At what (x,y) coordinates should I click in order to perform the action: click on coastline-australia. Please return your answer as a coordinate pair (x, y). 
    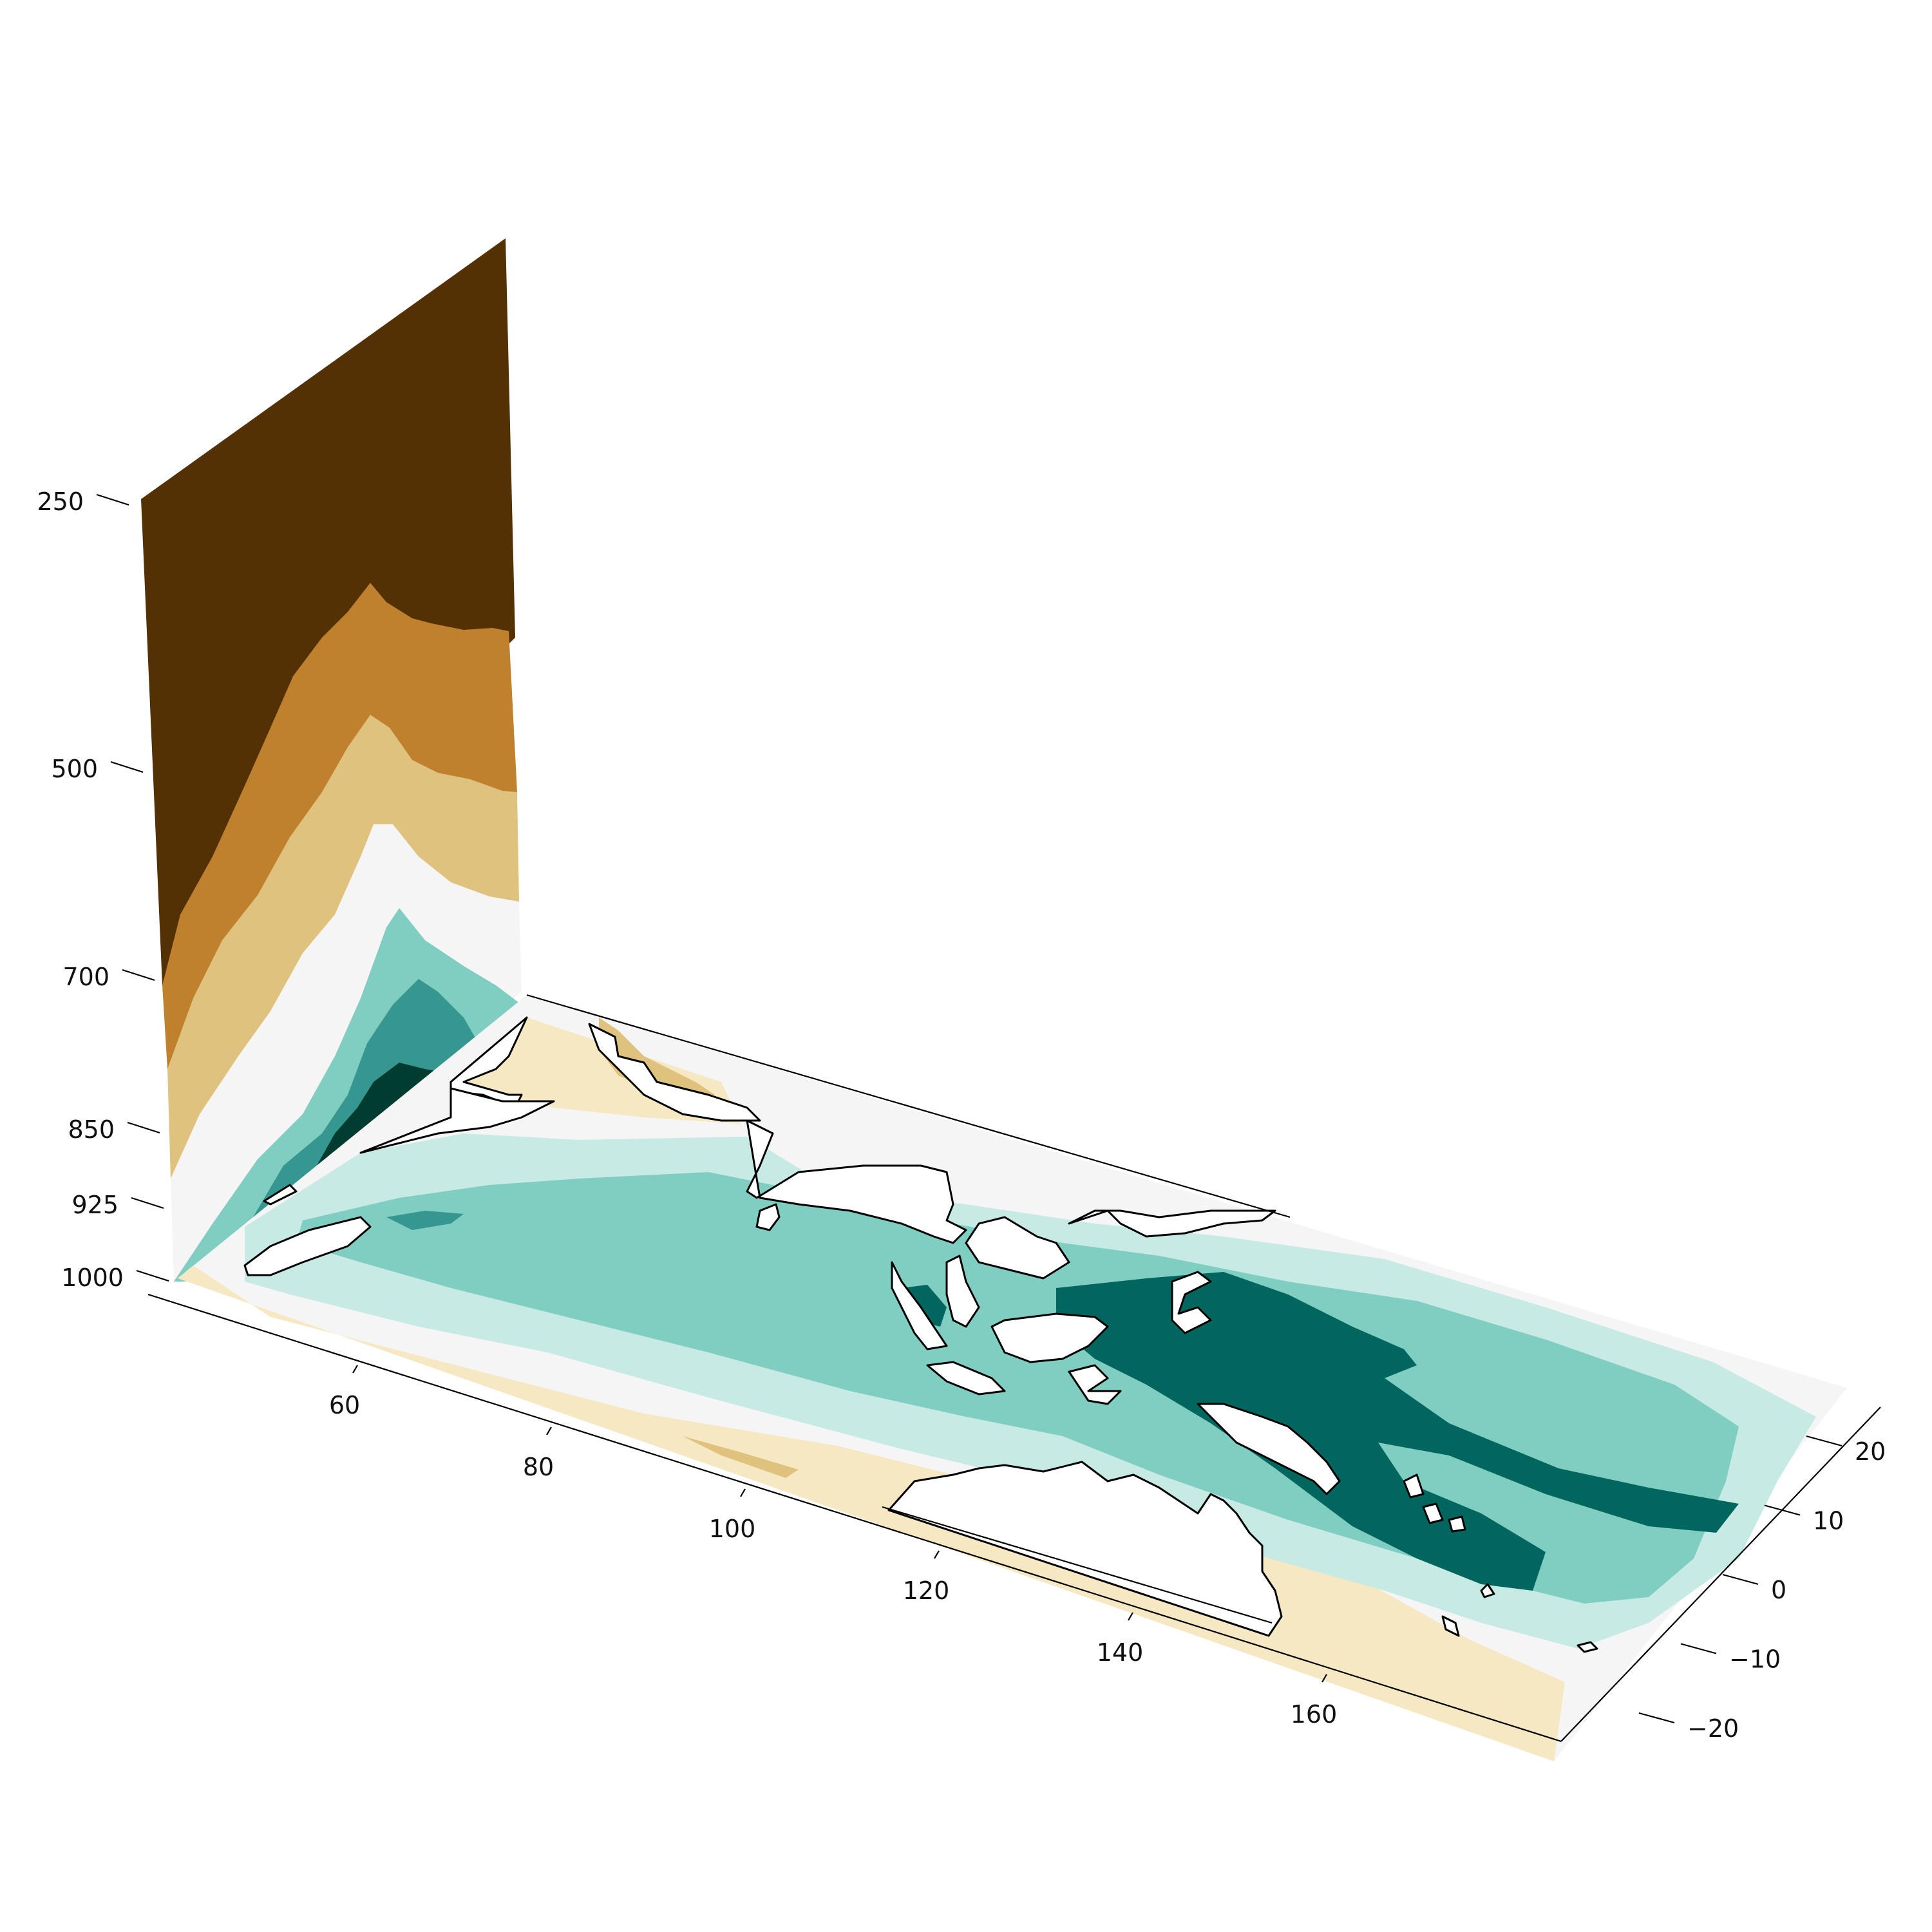
    Looking at the image, I should click on (1085, 1549).